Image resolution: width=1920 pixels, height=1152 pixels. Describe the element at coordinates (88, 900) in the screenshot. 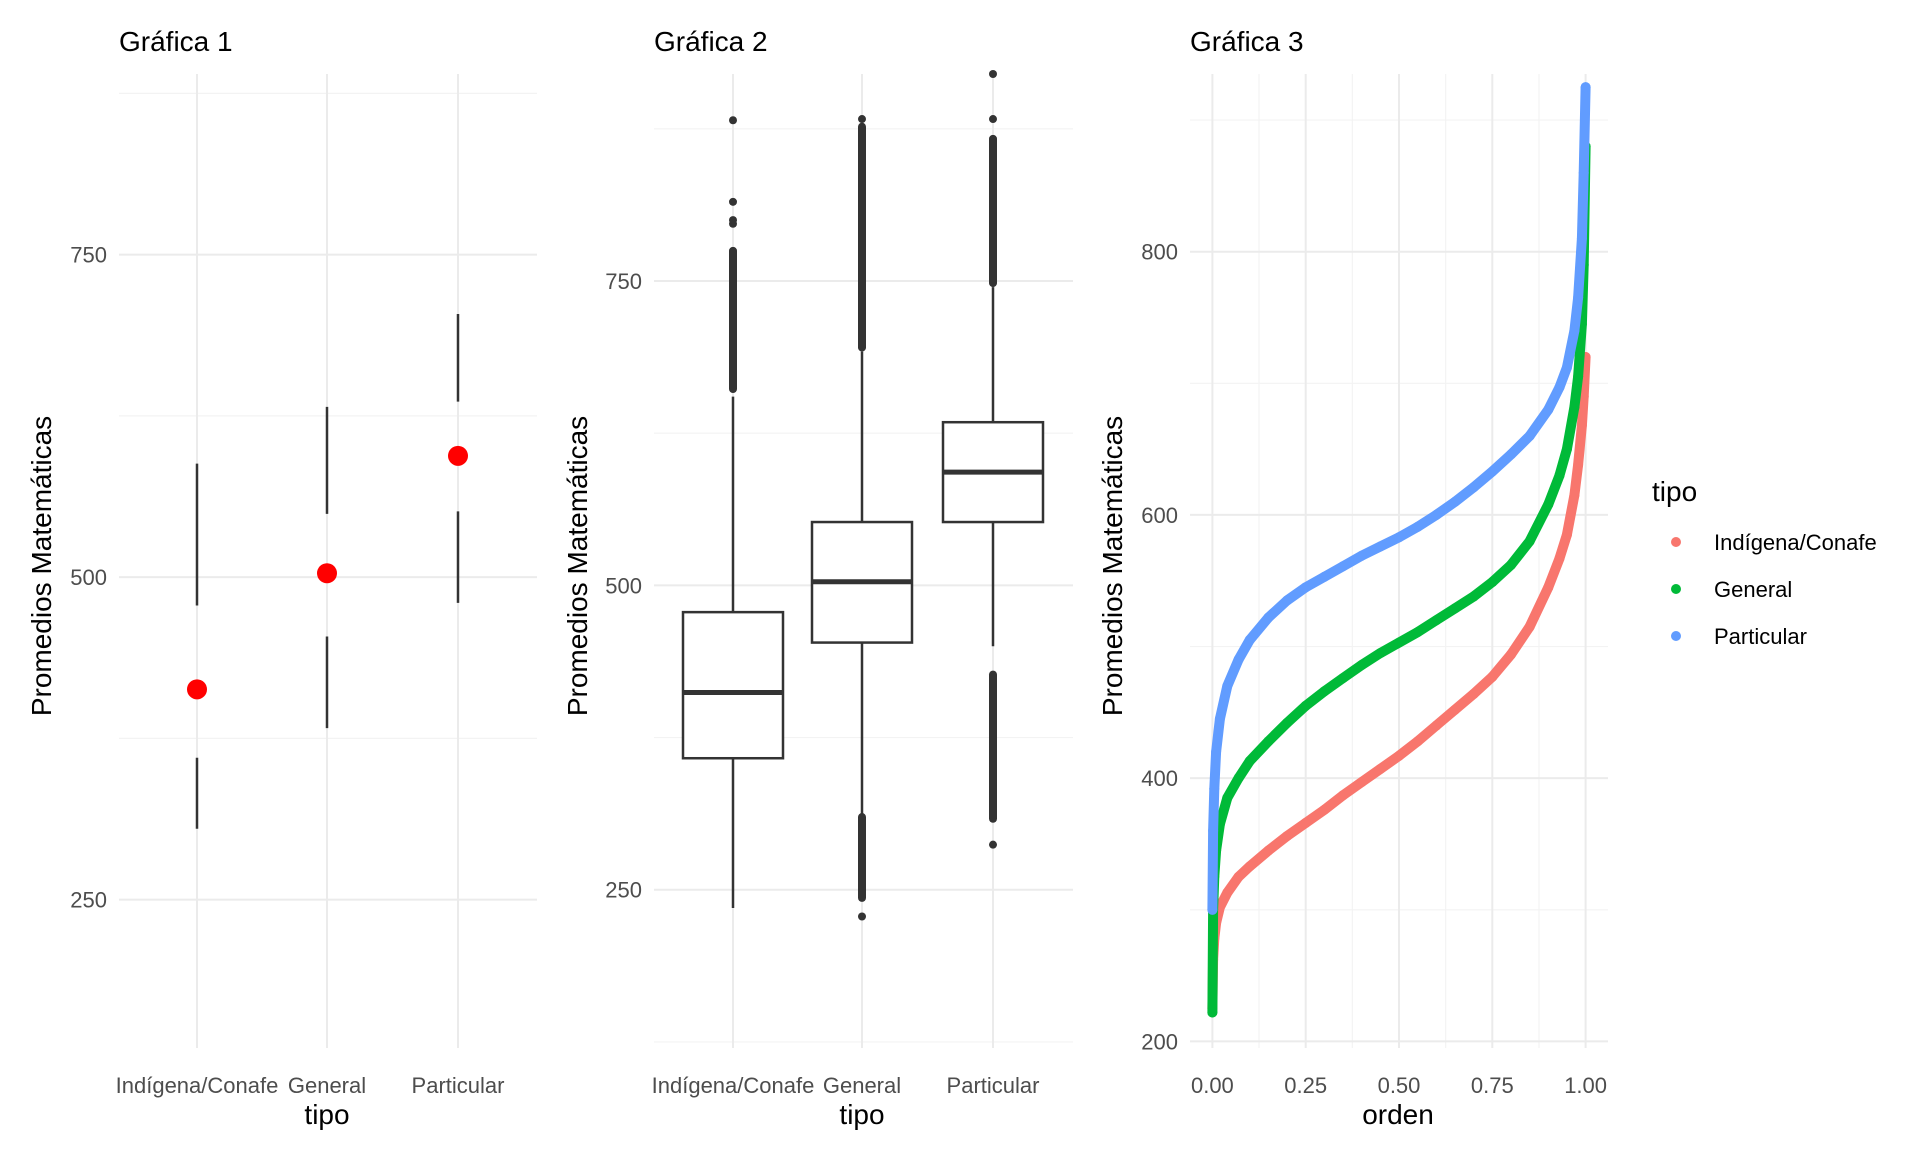

I see `grafica-1-y-tick-label: 250` at that location.